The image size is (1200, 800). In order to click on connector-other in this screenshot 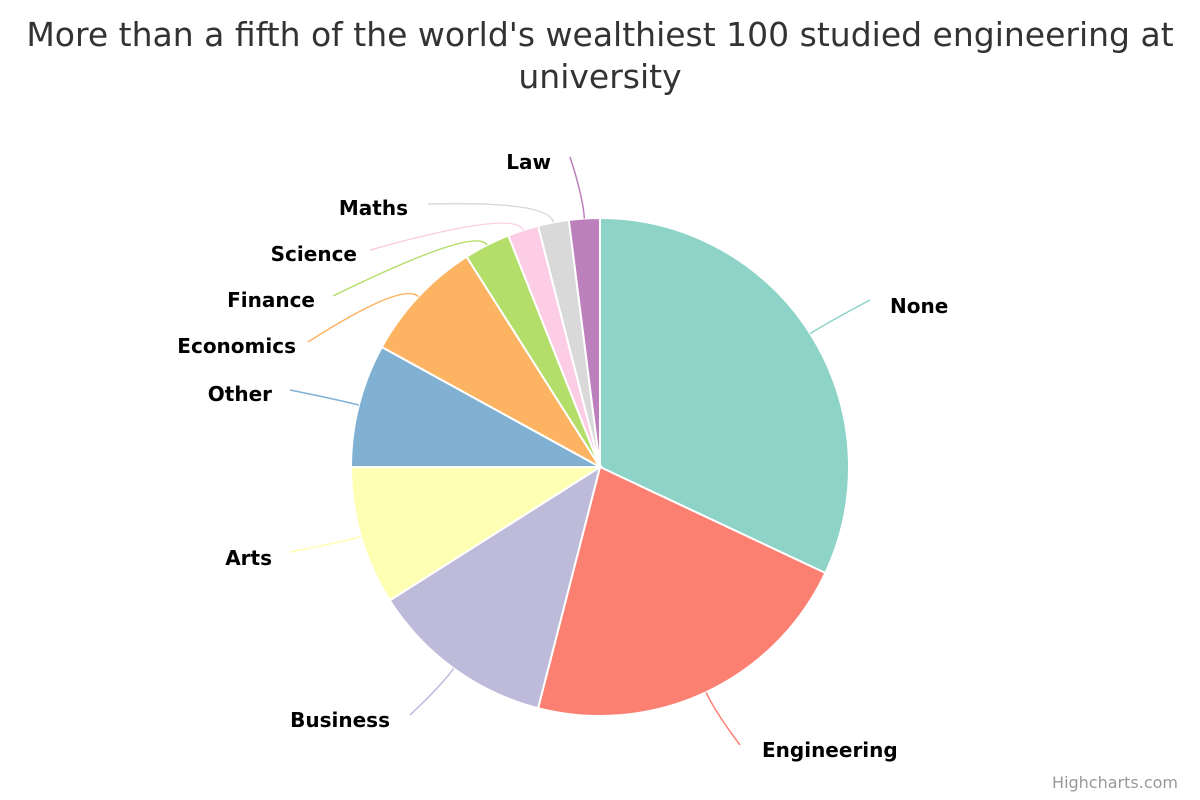, I will do `click(324, 397)`.